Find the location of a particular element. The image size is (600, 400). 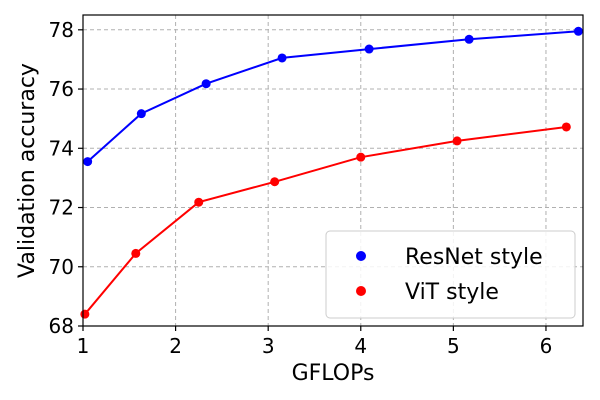

x-tick-label: 2 is located at coordinates (175, 346).